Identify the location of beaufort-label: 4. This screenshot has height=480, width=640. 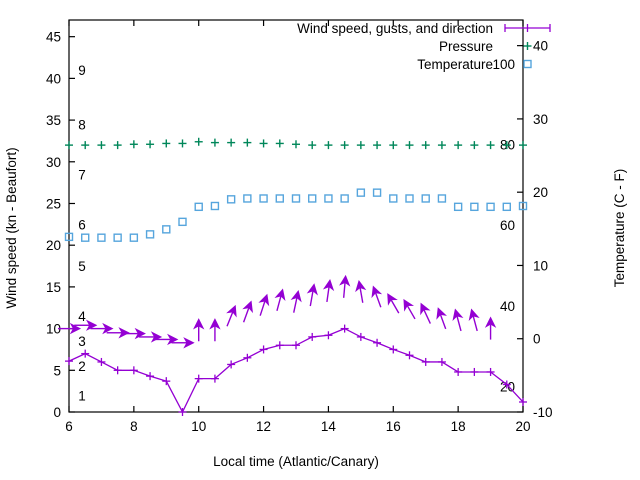
(82, 316).